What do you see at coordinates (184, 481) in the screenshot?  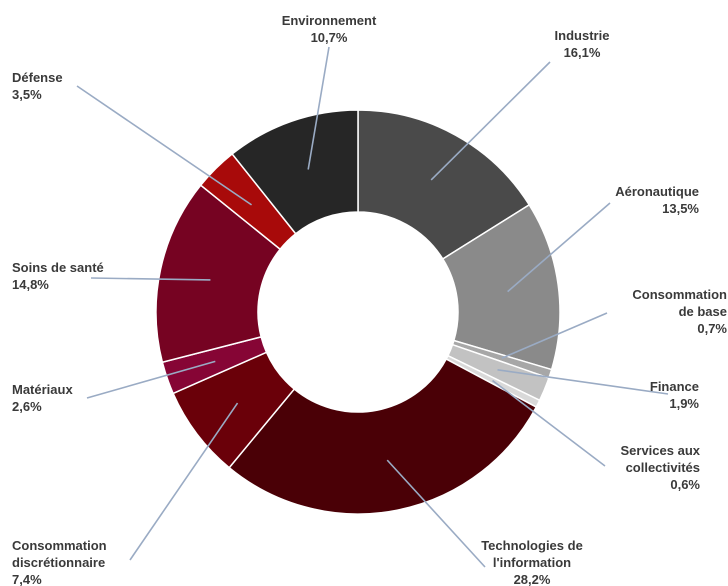 I see `leader-line-consommation-discretionnaire` at bounding box center [184, 481].